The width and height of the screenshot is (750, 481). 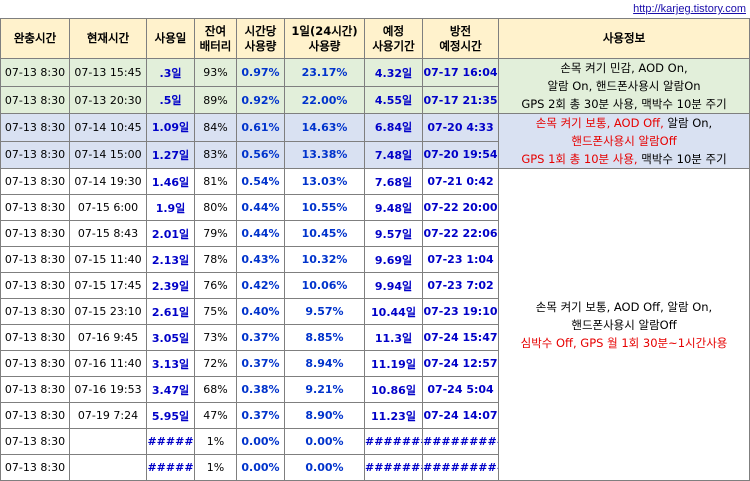 I want to click on cell-hourly-usage: 0.56%, so click(x=260, y=154).